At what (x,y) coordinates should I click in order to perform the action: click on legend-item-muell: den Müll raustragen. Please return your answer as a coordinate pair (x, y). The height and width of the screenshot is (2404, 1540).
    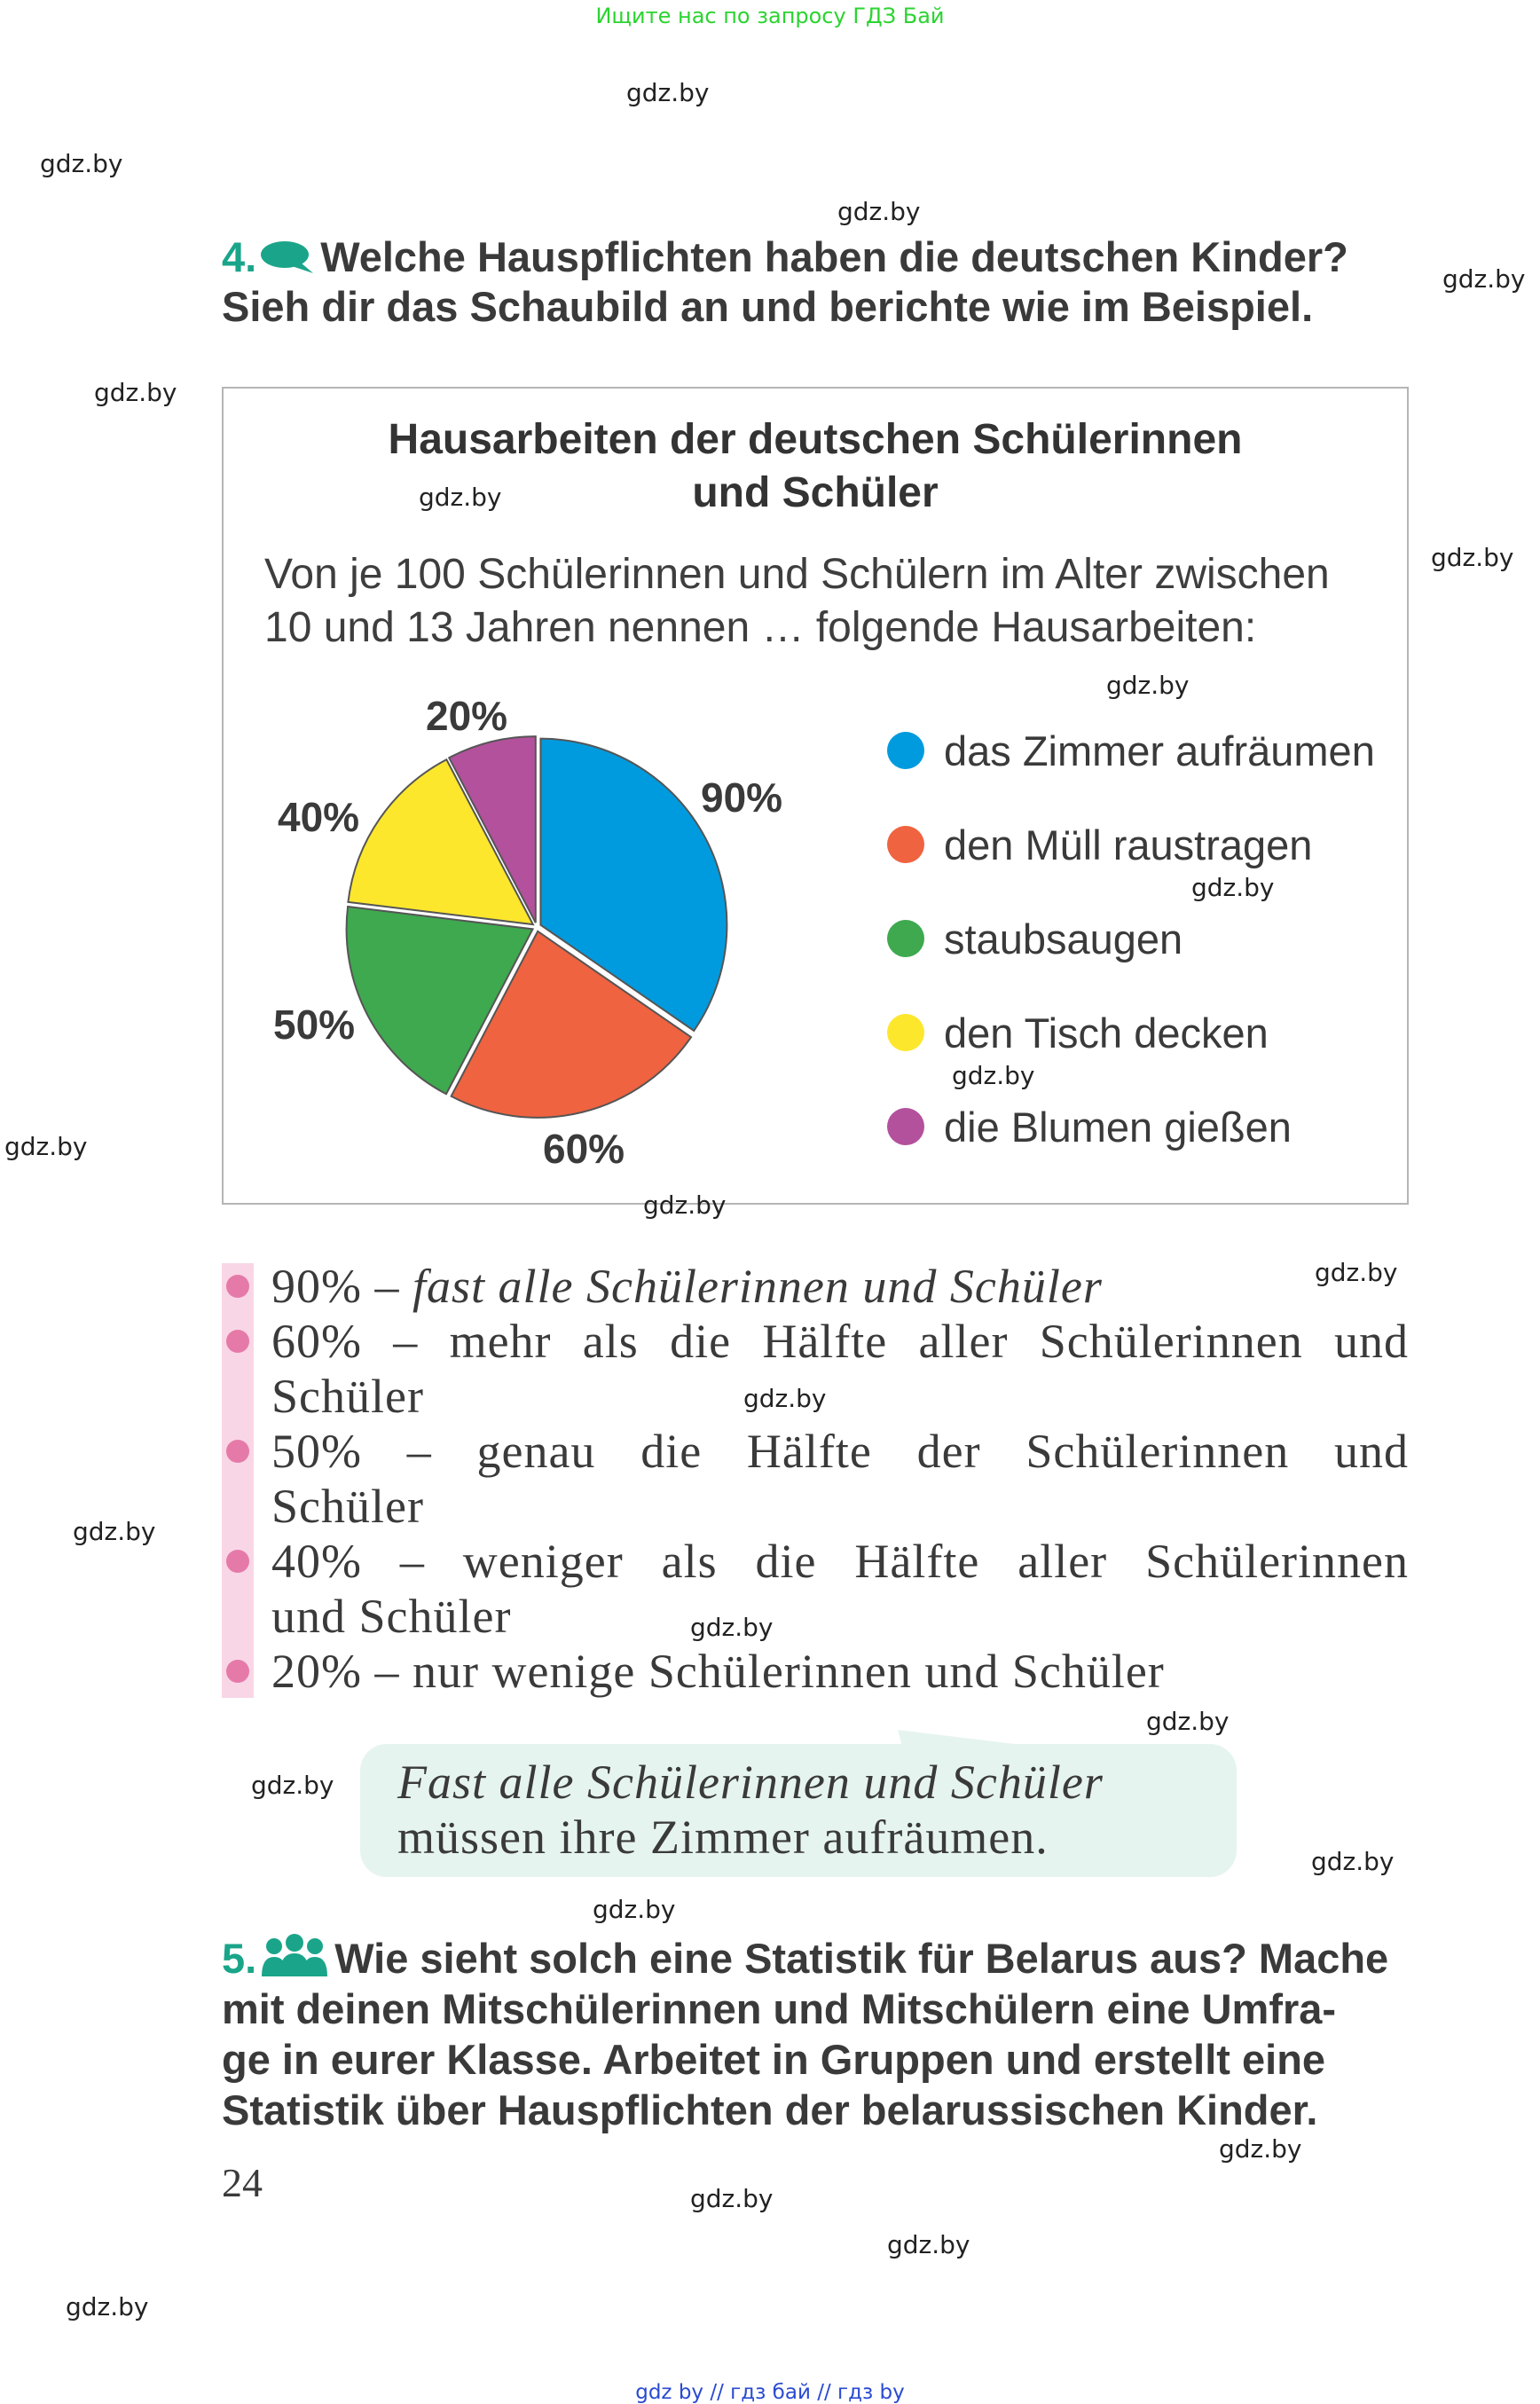
    Looking at the image, I should click on (1099, 844).